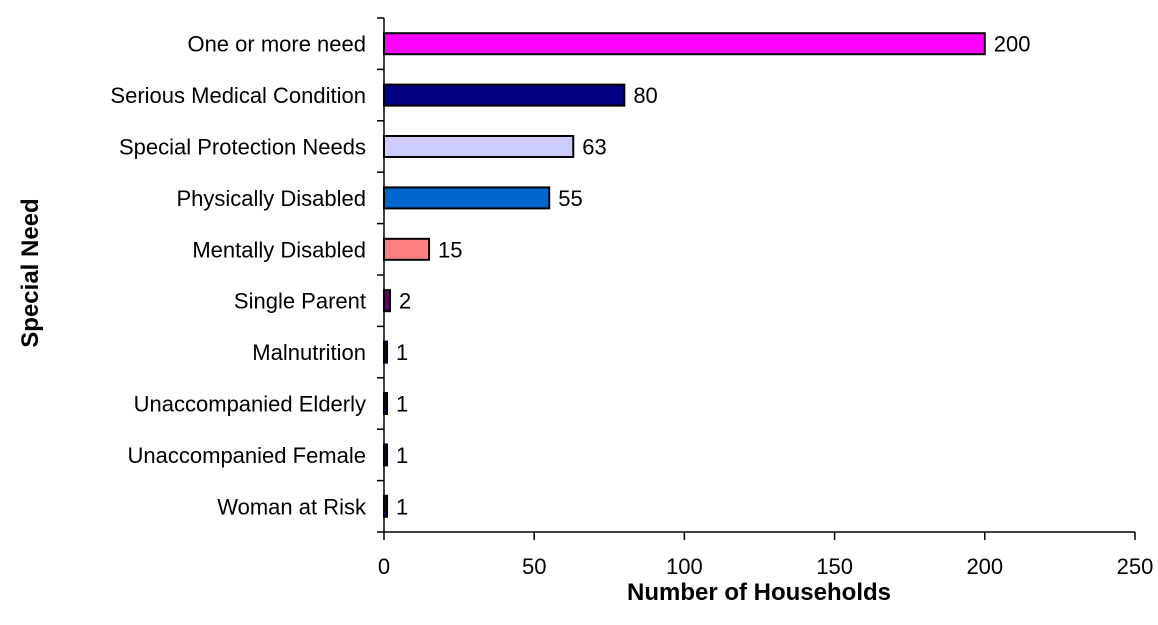 This screenshot has height=625, width=1158. I want to click on data-label-unaccompanied-female: 1, so click(402, 455).